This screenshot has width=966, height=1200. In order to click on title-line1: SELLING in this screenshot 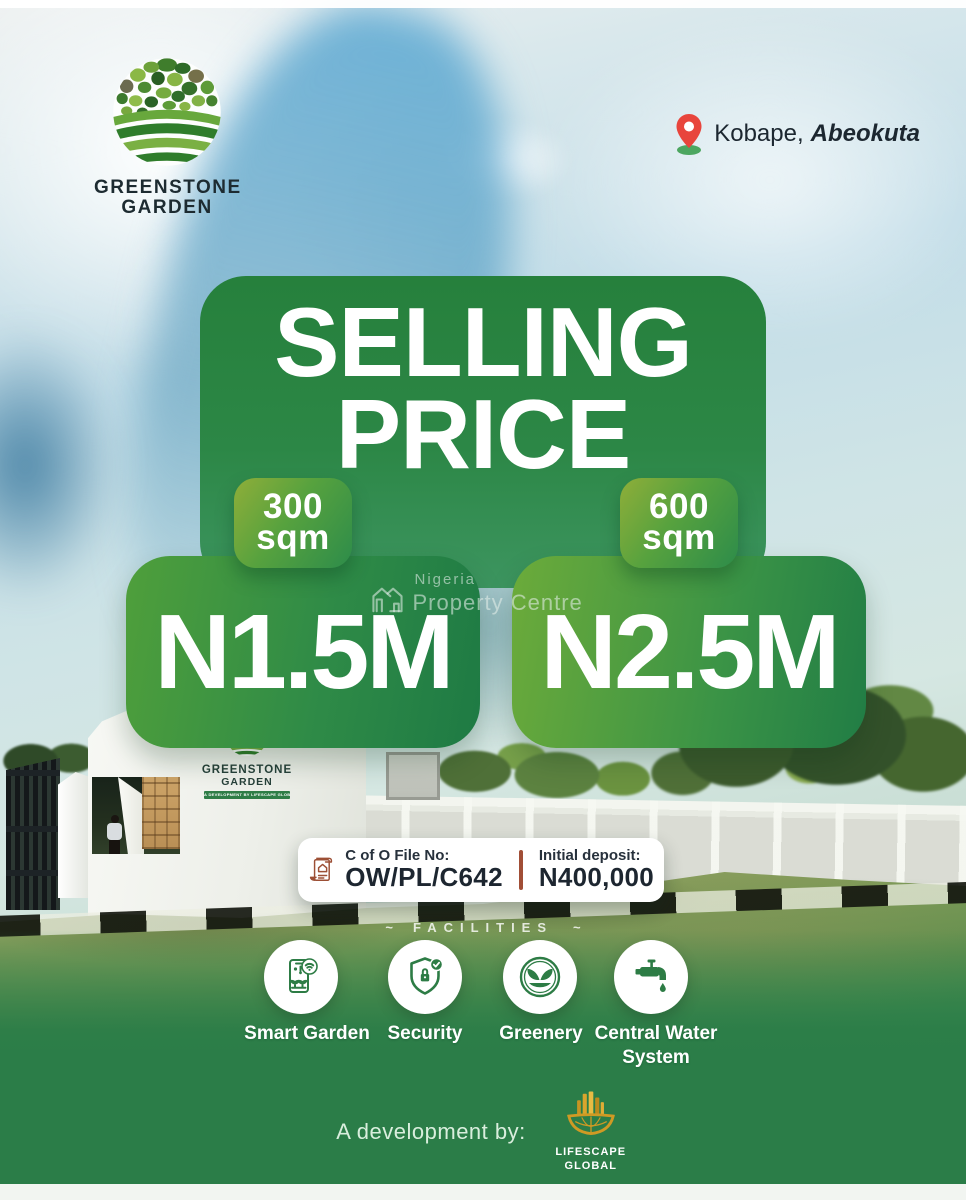, I will do `click(483, 342)`.